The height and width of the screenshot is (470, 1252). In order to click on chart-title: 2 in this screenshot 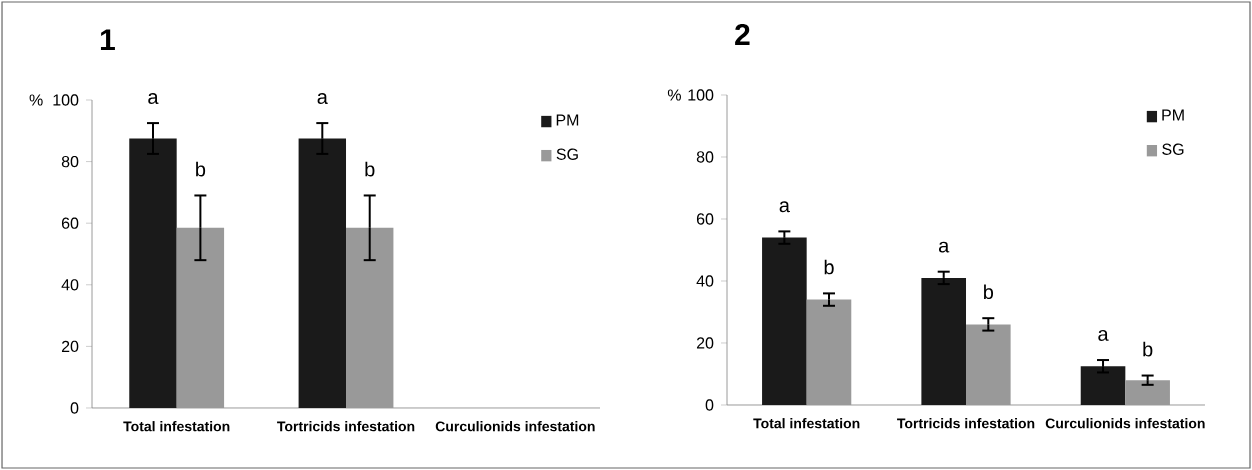, I will do `click(742, 34)`.